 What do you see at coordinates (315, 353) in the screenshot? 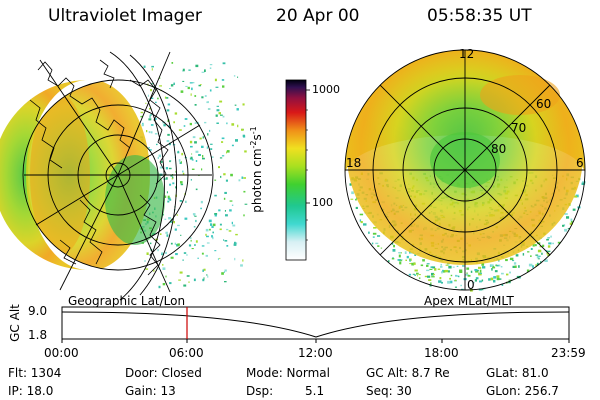
I see `orbit-xtick-1200: 12:00` at bounding box center [315, 353].